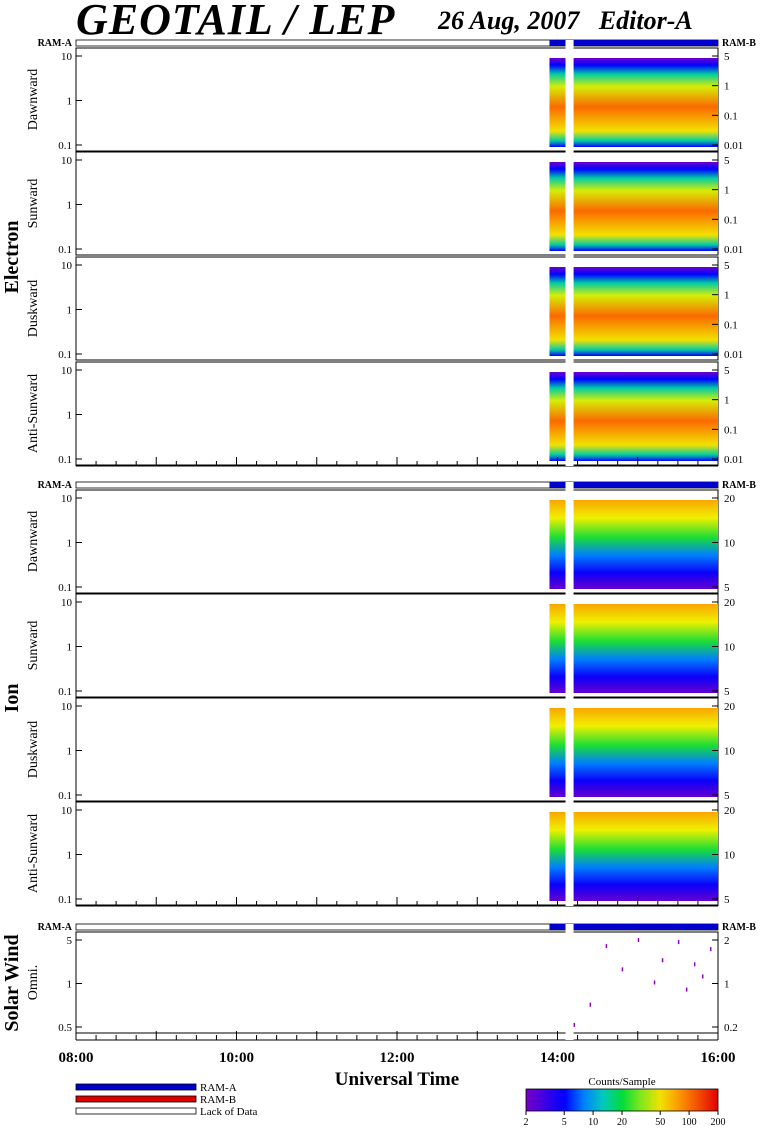 The image size is (762, 1128). Describe the element at coordinates (718, 1058) in the screenshot. I see `x-tick-label: 16:00` at that location.